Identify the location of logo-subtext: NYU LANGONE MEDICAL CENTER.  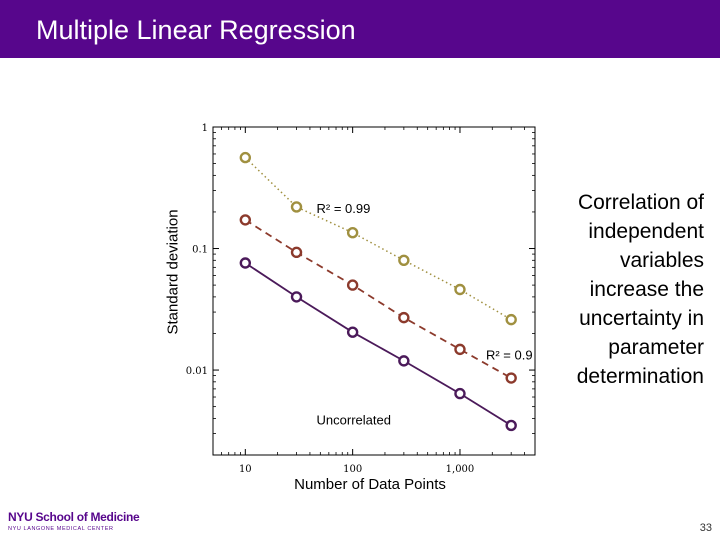
(61, 529).